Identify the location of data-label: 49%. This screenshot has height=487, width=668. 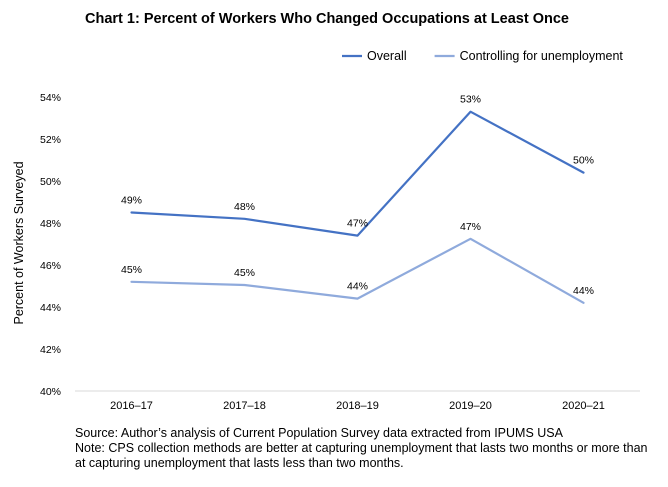
(131, 201).